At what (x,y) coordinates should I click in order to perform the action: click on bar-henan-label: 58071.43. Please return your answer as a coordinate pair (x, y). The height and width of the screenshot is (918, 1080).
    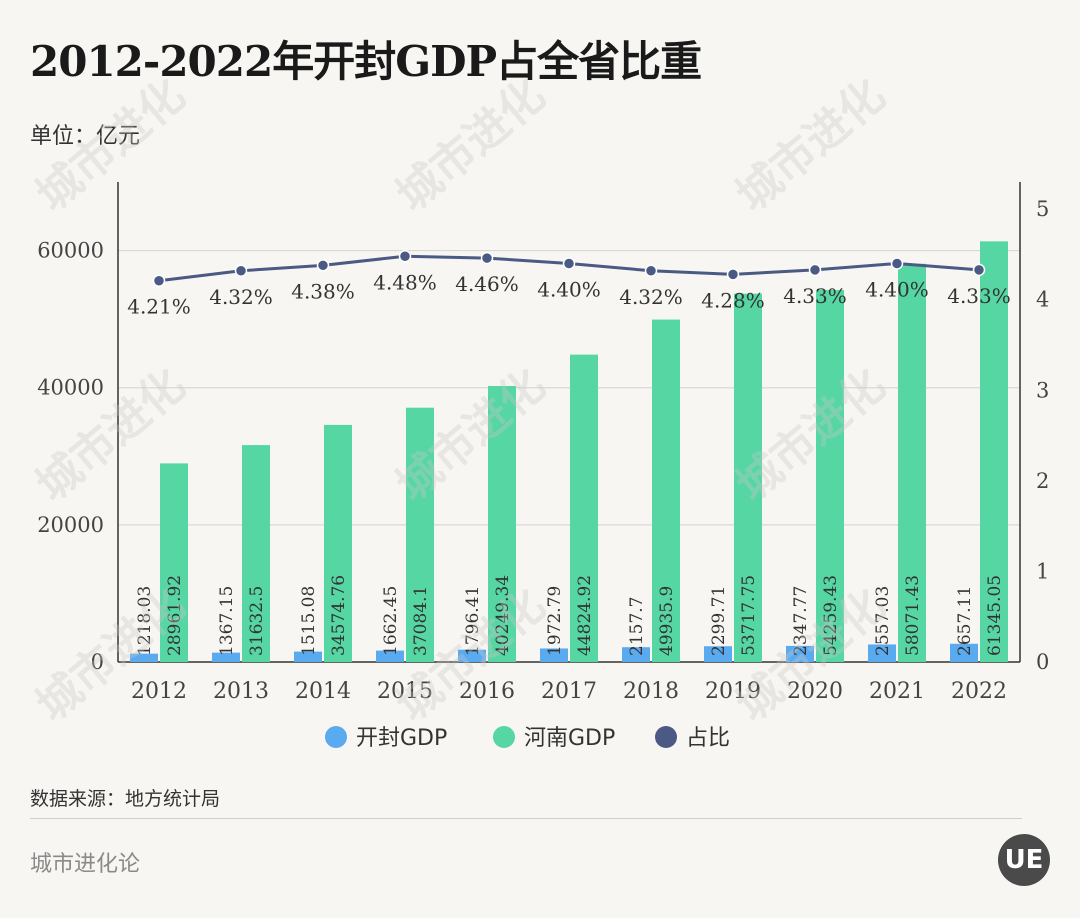
    Looking at the image, I should click on (913, 615).